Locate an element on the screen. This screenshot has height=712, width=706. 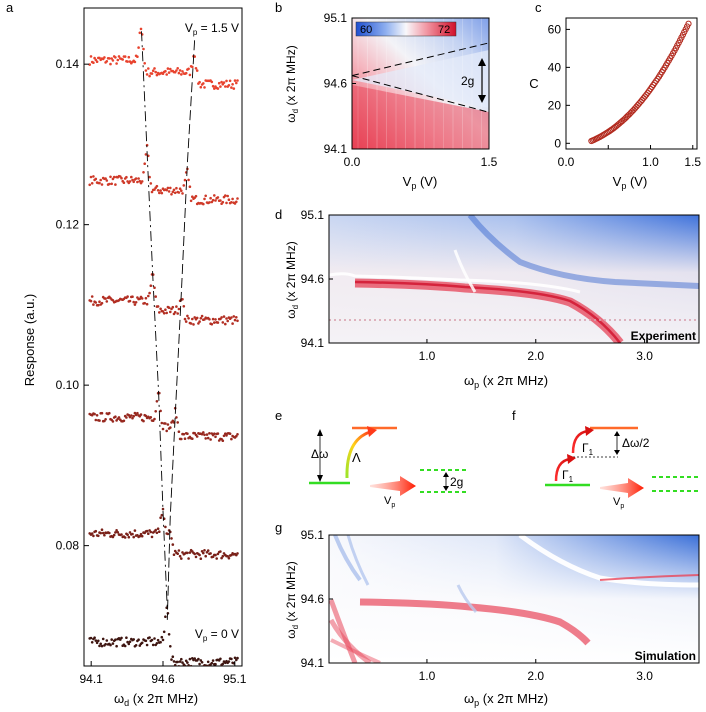
panel-g-upper-white-branch is located at coordinates (608, 561).